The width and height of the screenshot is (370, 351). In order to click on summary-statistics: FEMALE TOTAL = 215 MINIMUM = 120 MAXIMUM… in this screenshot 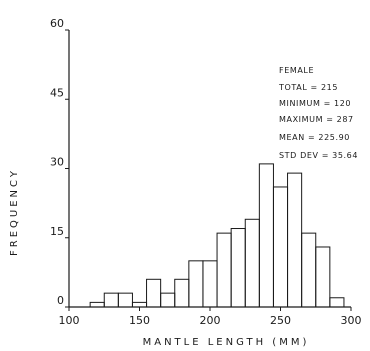, I will do `click(318, 113)`.